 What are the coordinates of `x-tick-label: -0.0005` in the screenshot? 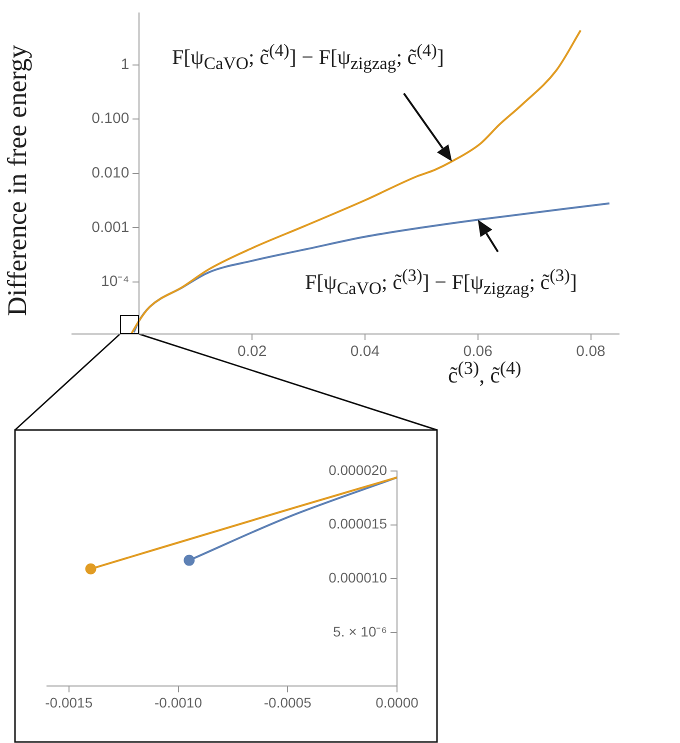 It's located at (288, 702).